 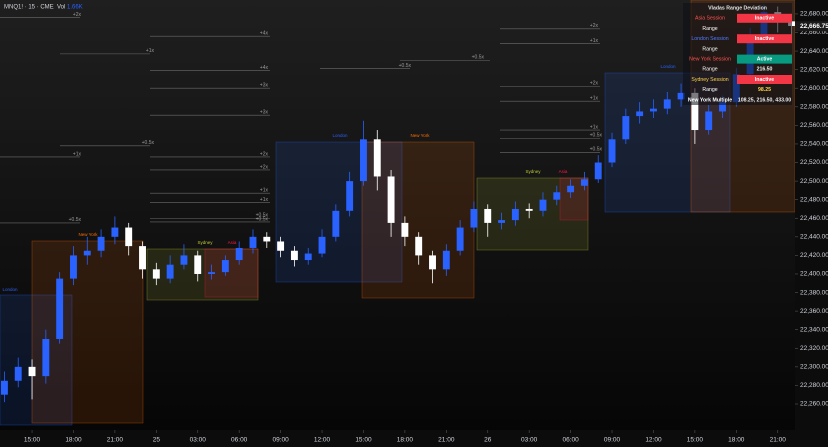 What do you see at coordinates (563, 171) in the screenshot?
I see `session-label: Asia` at bounding box center [563, 171].